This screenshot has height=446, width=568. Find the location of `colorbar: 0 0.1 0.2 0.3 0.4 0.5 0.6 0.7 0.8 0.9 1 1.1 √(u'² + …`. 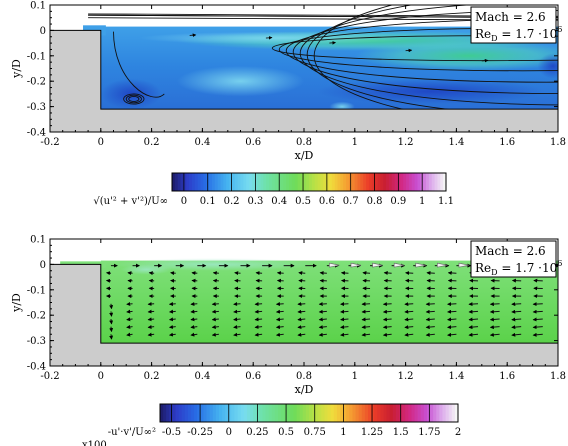

colorbar: 0 0.1 0.2 0.3 0.4 0.5 0.6 0.7 0.8 0.9 1 1.1 √(u'² + … is located at coordinates (273, 189).